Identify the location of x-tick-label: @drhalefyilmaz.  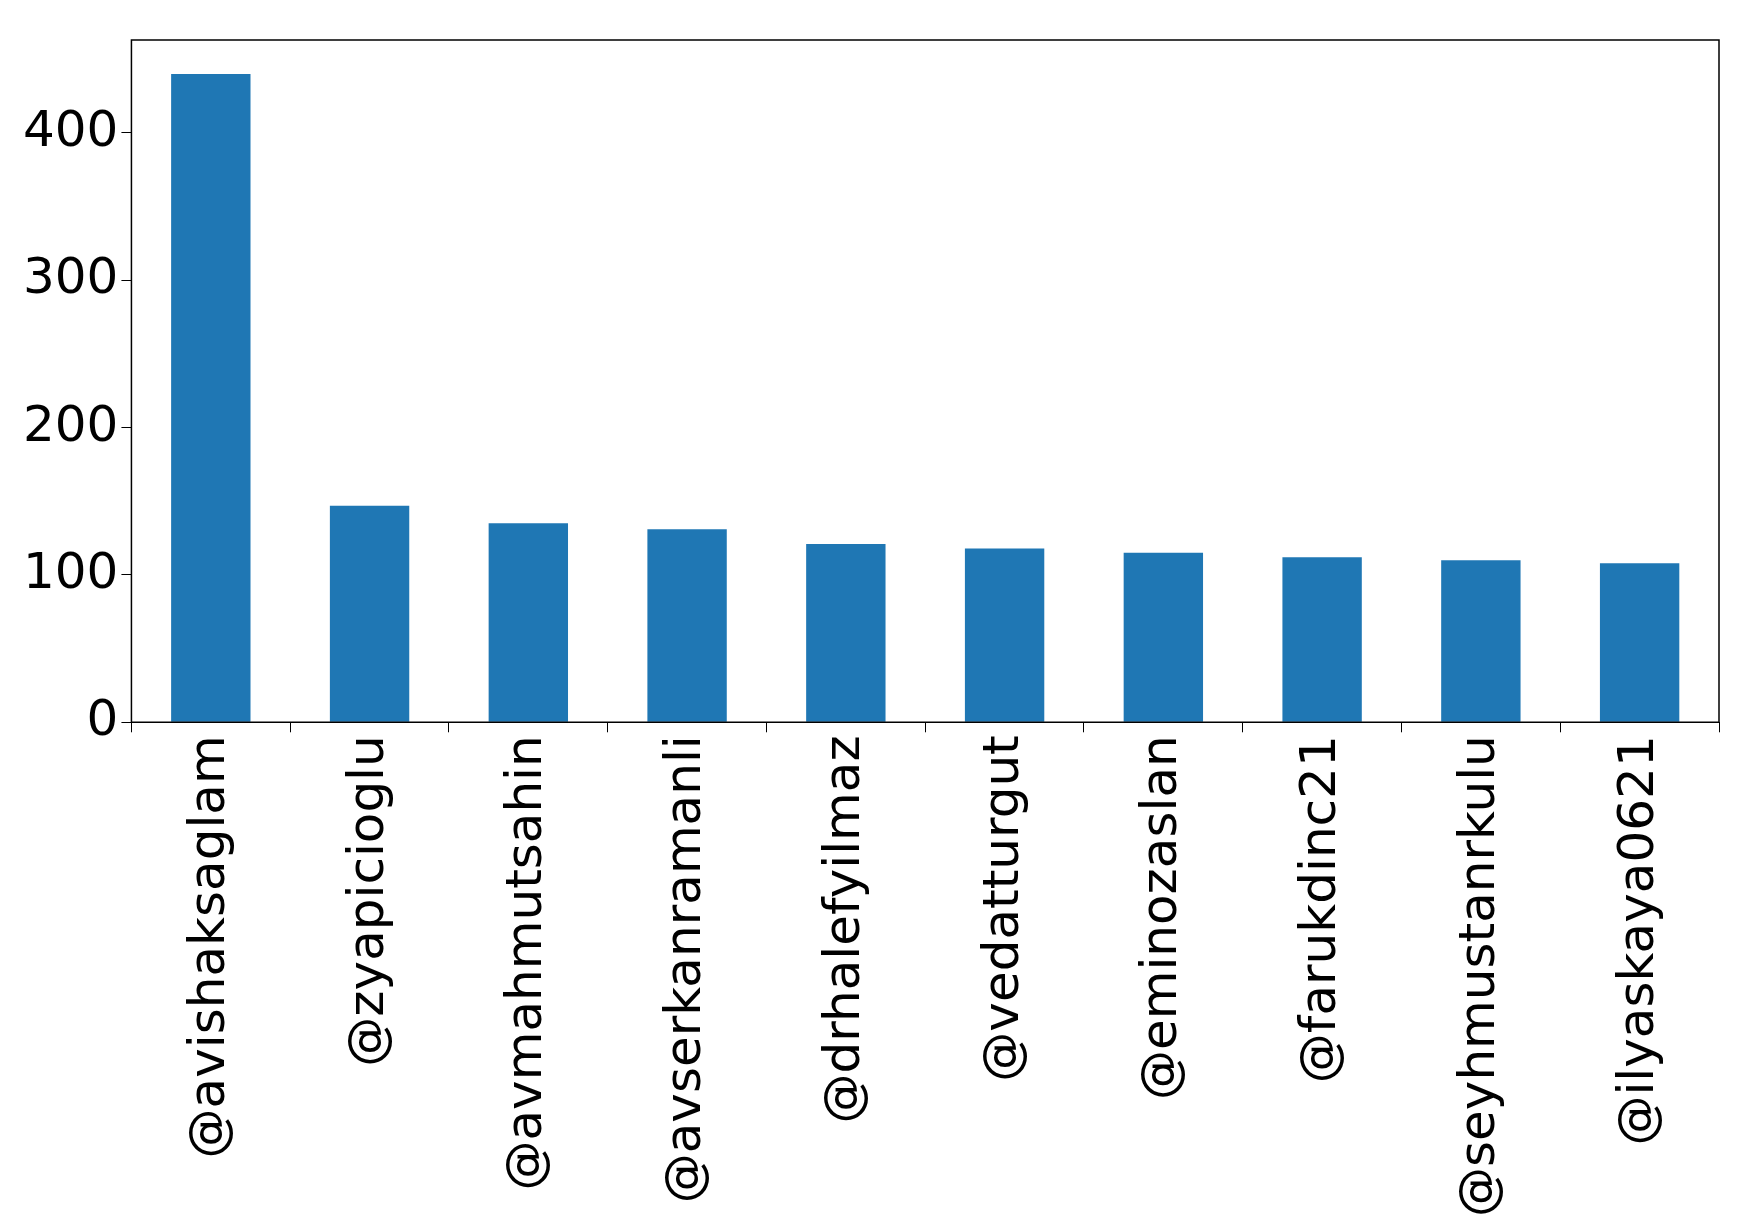
(841, 929).